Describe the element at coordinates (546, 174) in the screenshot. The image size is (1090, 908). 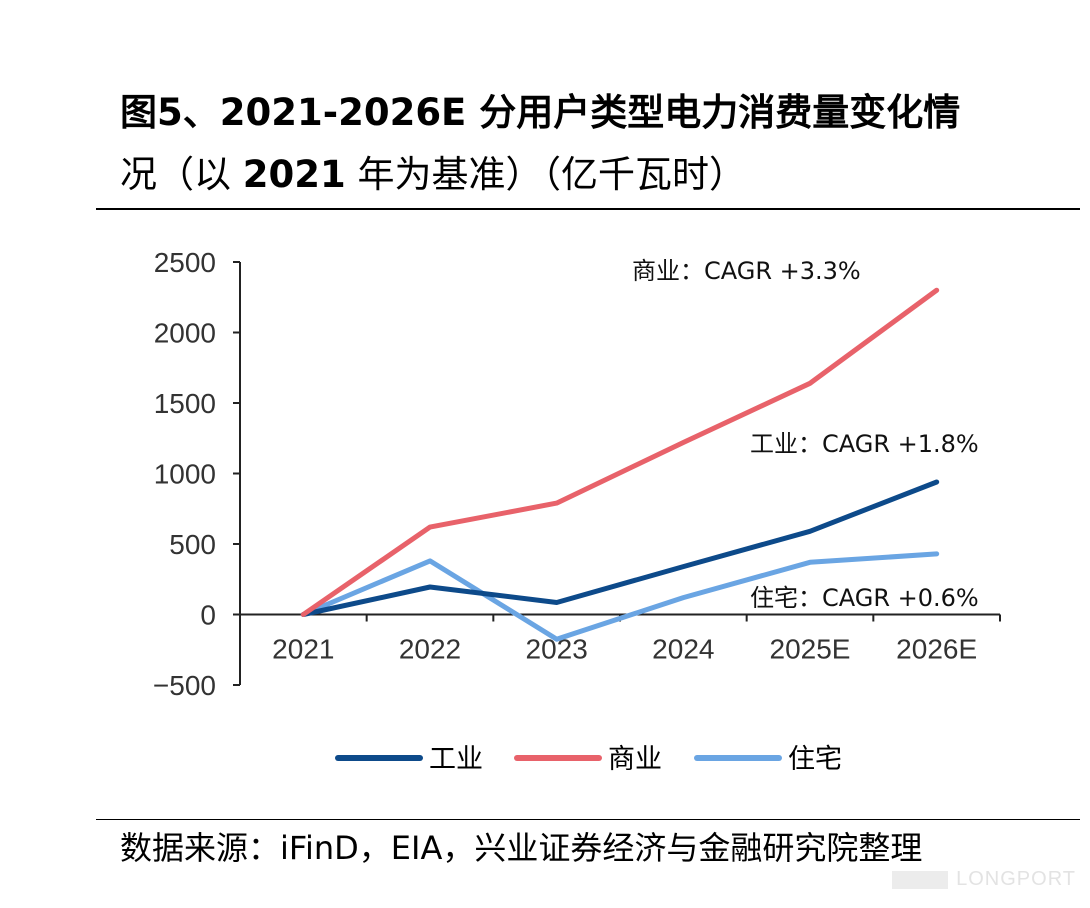
I see `title-suffix: 年为基准）（亿千瓦时）` at that location.